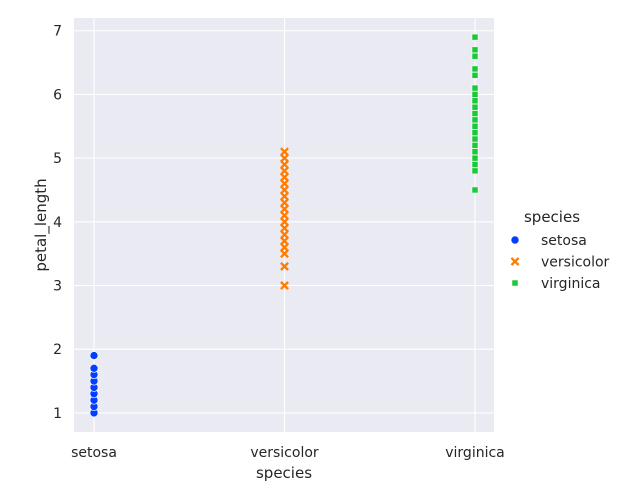  I want to click on y-axis-label: petal_length, so click(41, 224).